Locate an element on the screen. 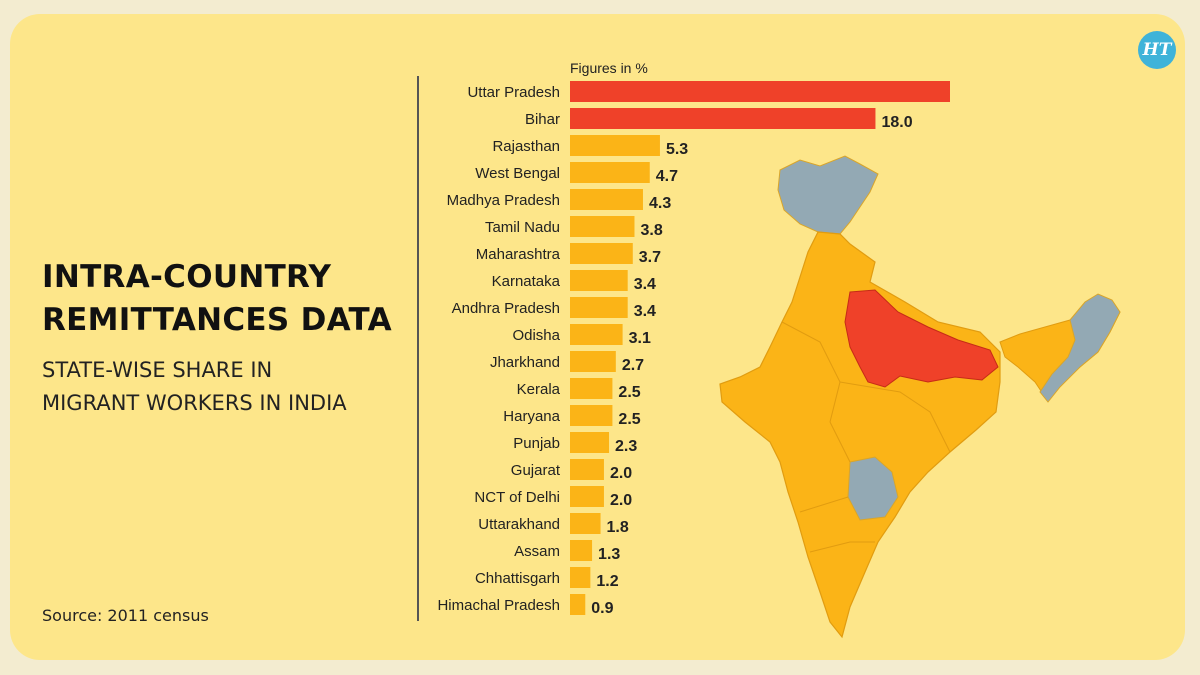  figures-note: Figures in % is located at coordinates (609, 68).